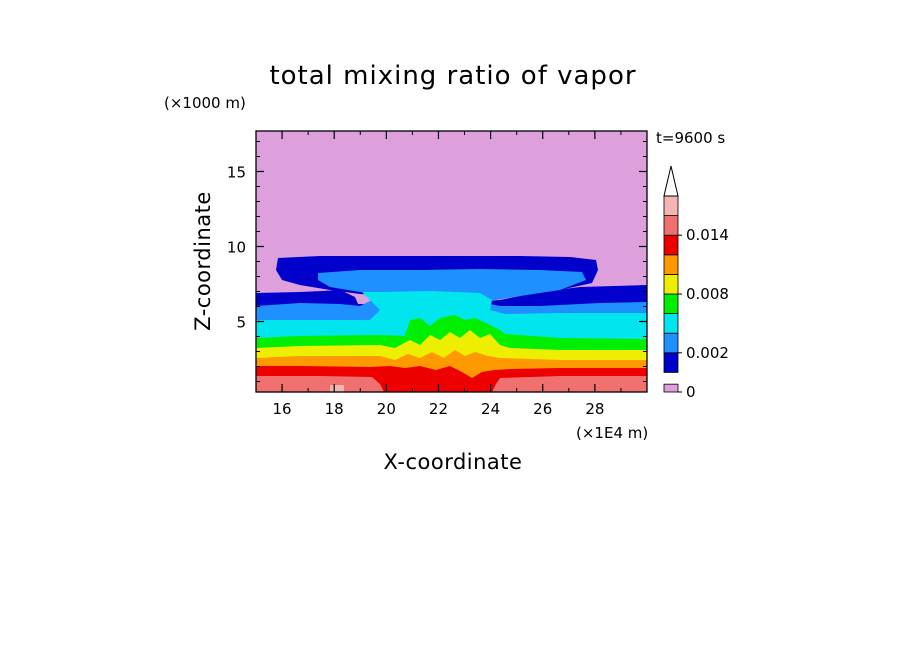 The height and width of the screenshot is (654, 904). Describe the element at coordinates (386, 409) in the screenshot. I see `x-tick-label: 20` at that location.